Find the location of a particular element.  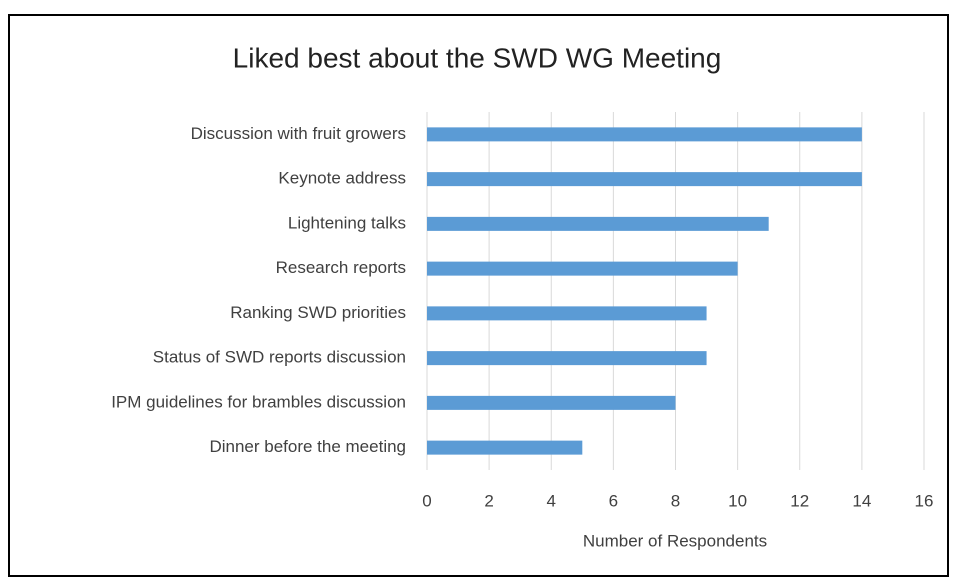

x-tick-label: 10 is located at coordinates (737, 500).